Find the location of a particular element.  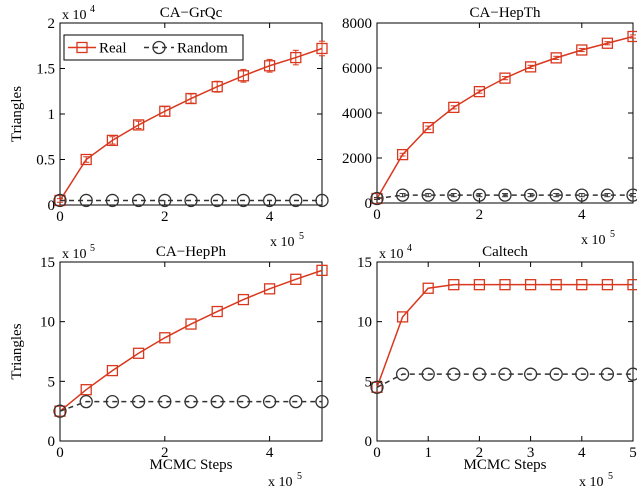

legend-random-marker is located at coordinates (159, 47).